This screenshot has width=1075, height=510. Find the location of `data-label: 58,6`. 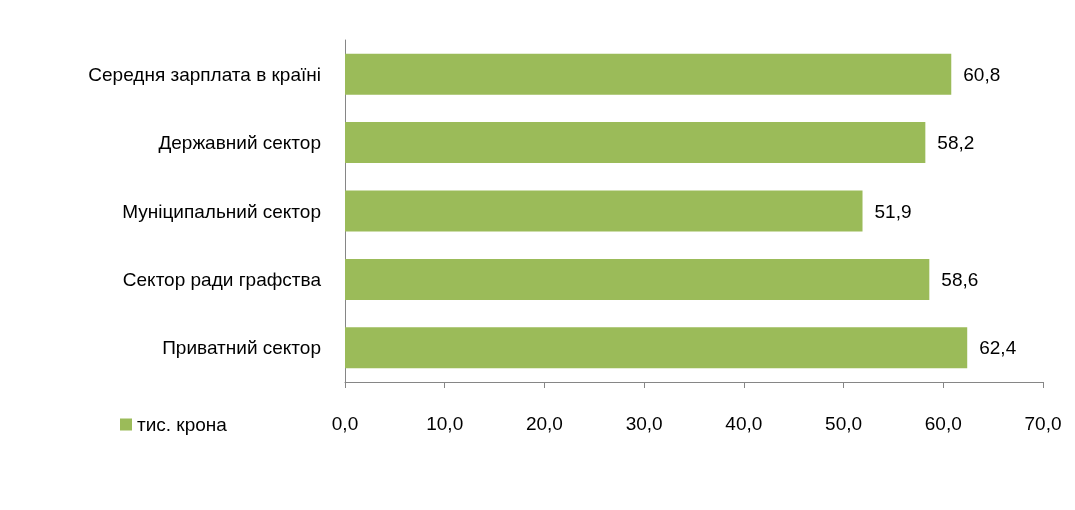

data-label: 58,6 is located at coordinates (960, 279).